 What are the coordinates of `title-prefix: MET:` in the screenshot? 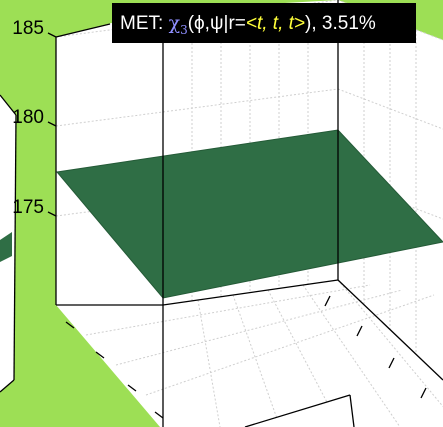 It's located at (144, 23).